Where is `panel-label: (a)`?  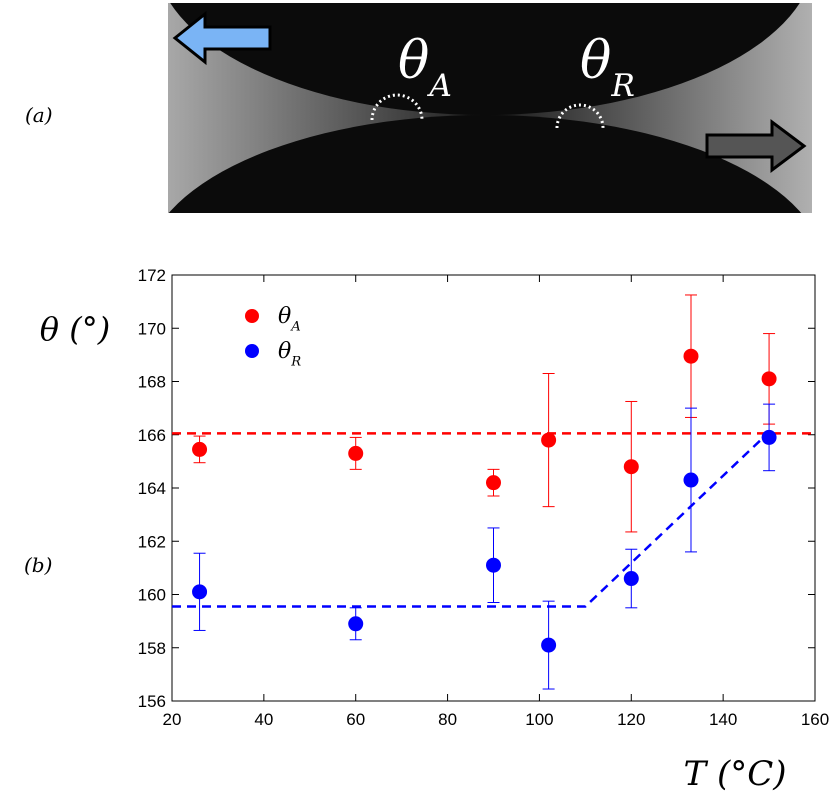
panel-label: (a) is located at coordinates (39, 115).